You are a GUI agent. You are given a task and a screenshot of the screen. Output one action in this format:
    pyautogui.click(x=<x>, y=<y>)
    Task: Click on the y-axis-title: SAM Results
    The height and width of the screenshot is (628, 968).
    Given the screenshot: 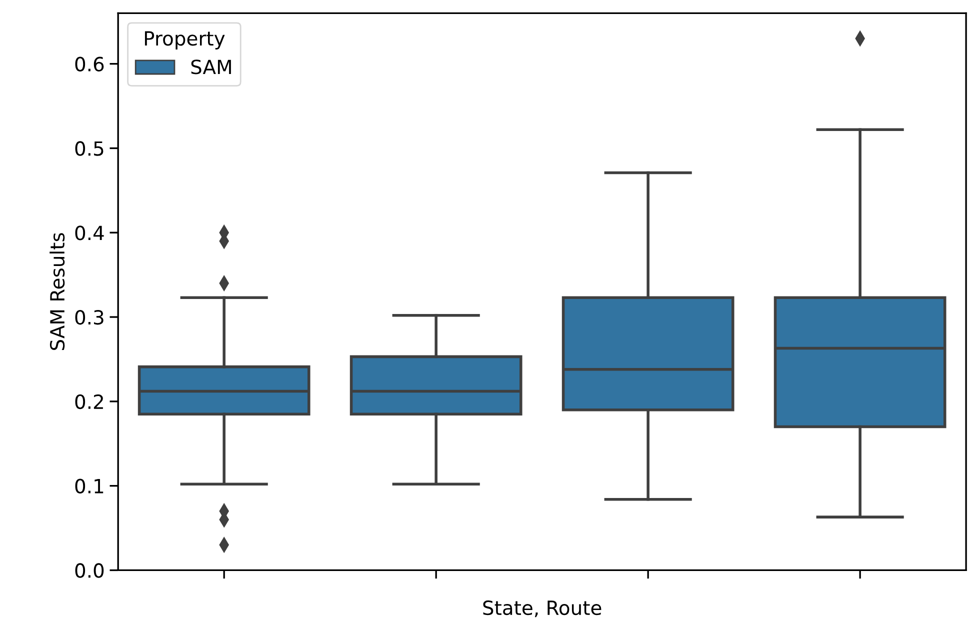 What is the action you would take?
    pyautogui.click(x=57, y=291)
    